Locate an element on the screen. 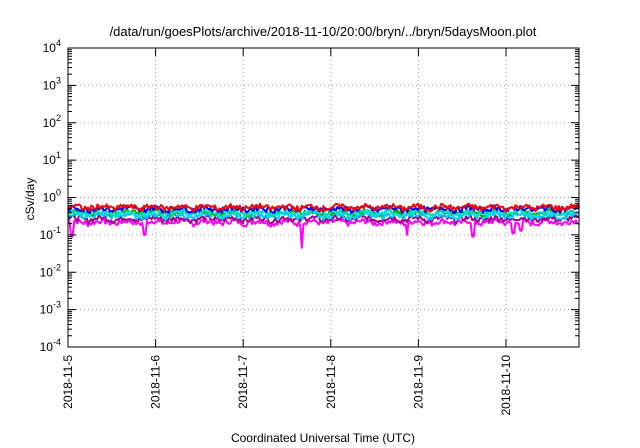 This screenshot has height=448, width=640. x-axis-label: Coordinated Universal Time (UTC) is located at coordinates (323, 438).